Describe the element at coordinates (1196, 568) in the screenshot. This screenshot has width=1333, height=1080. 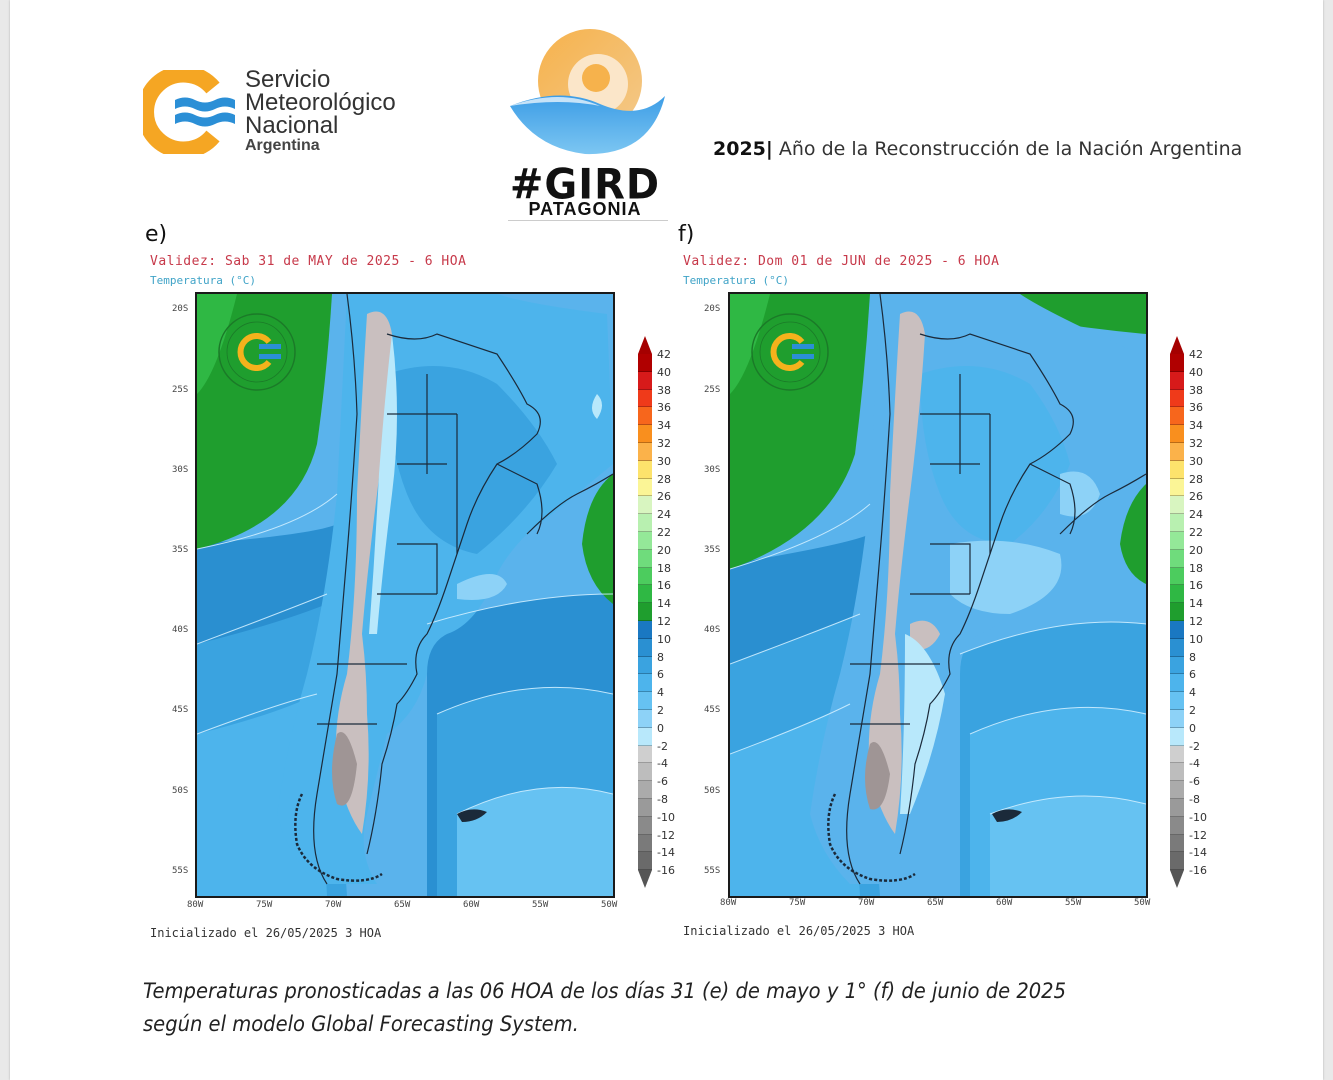
I see `colorbar-tick: 18` at that location.